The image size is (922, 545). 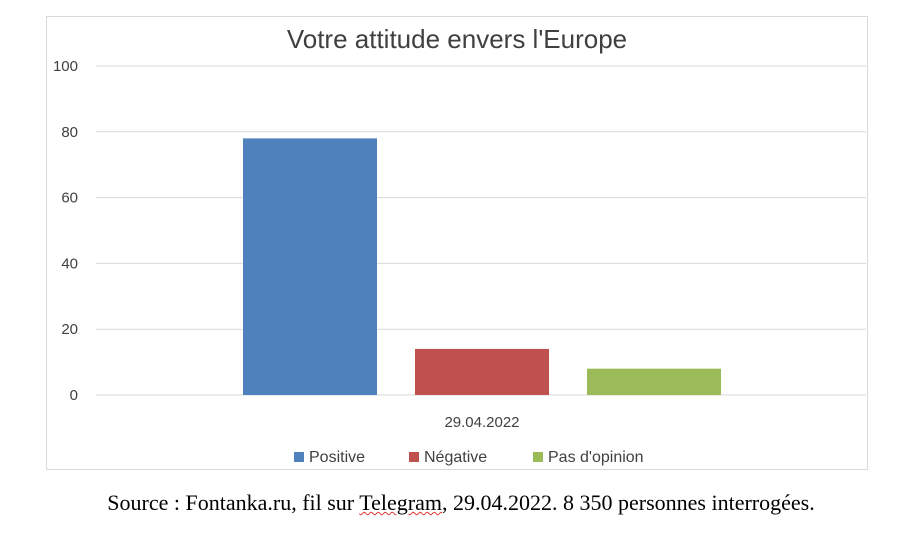 I want to click on bar-positive, so click(x=310, y=266).